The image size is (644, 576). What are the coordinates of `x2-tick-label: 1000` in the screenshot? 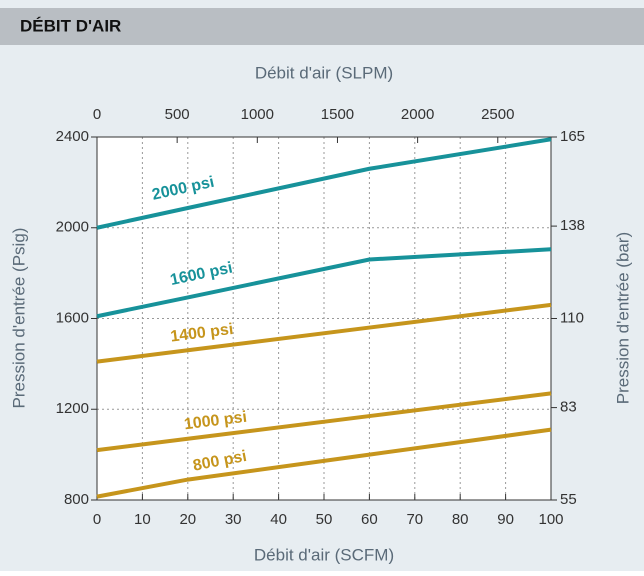 It's located at (257, 114).